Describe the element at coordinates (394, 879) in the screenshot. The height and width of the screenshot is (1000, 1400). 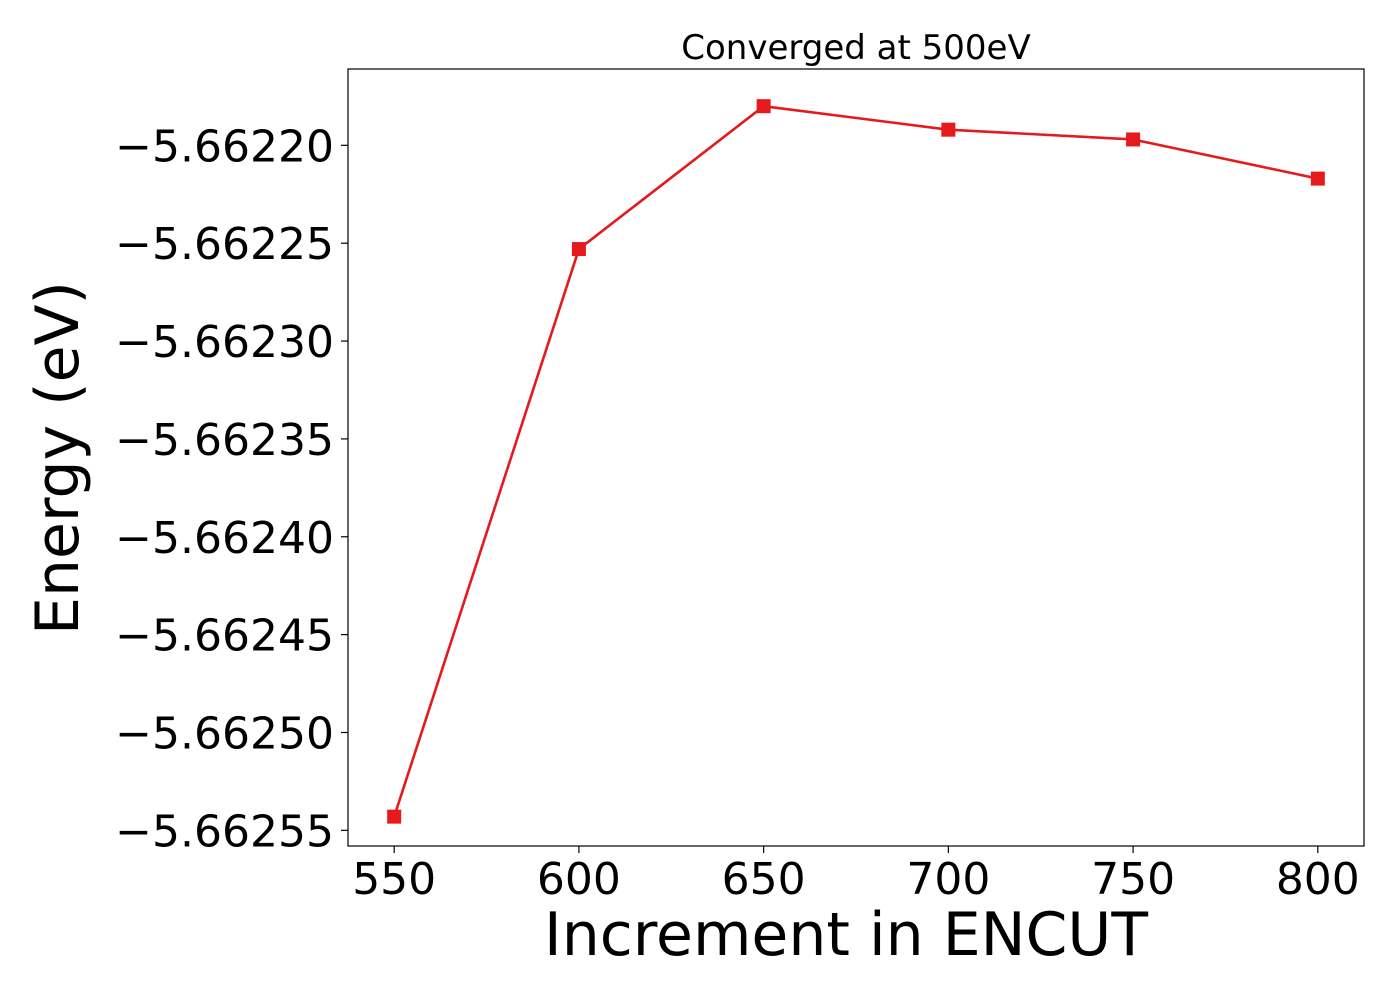
I see `x-tick-label: 550` at that location.